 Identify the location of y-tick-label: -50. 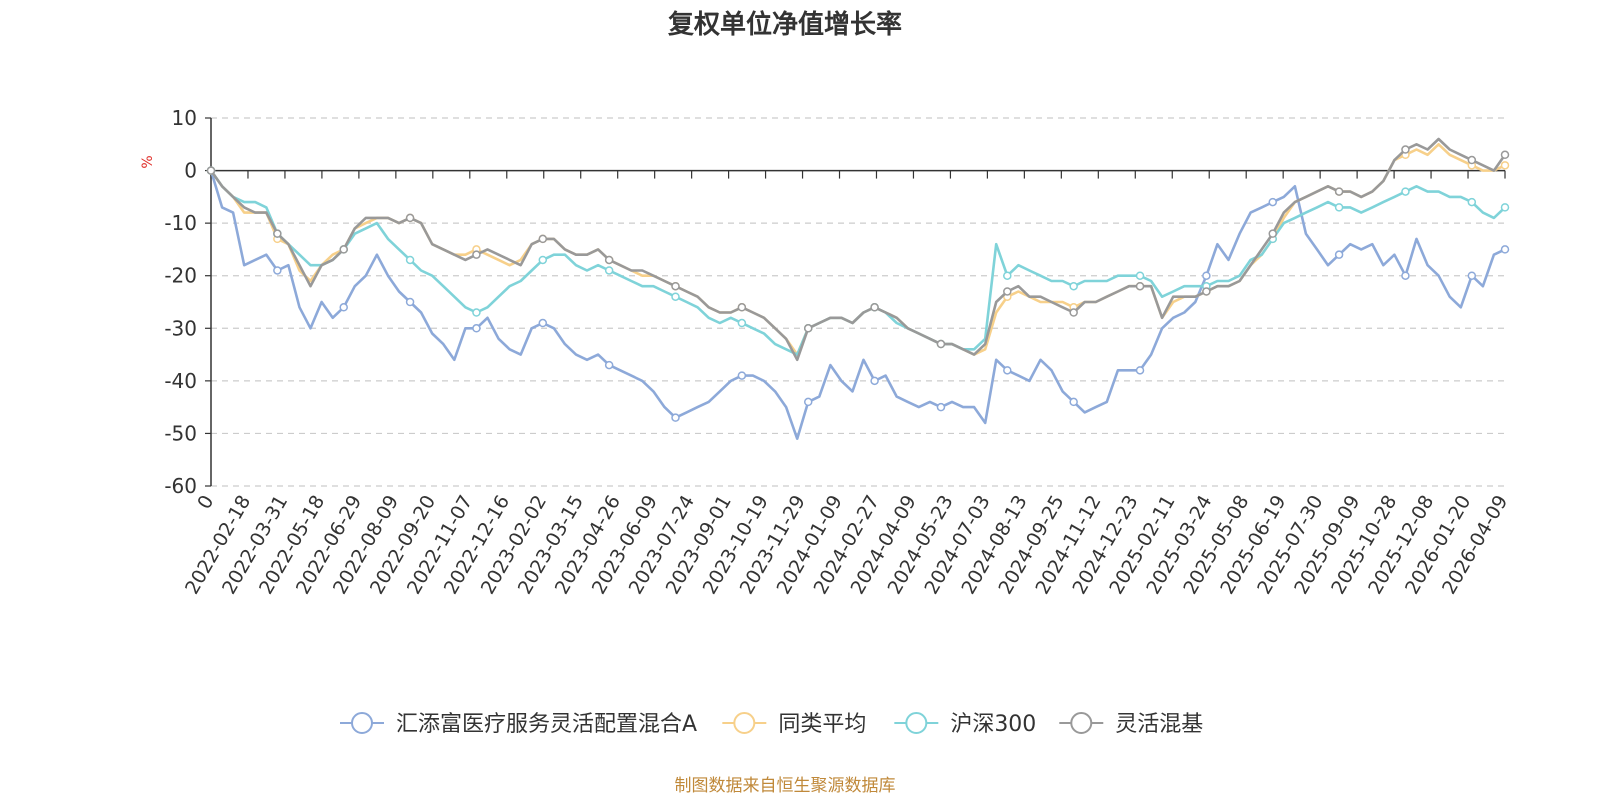
(180, 433).